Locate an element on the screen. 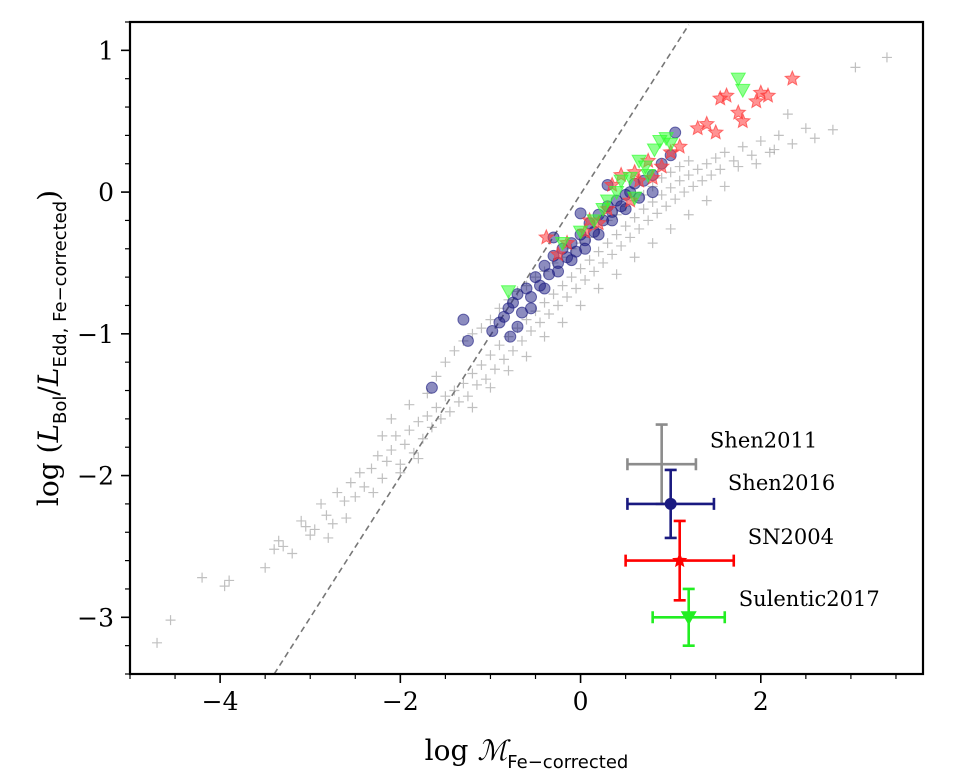 The height and width of the screenshot is (783, 957). y-tick-label: 1 is located at coordinates (106, 50).